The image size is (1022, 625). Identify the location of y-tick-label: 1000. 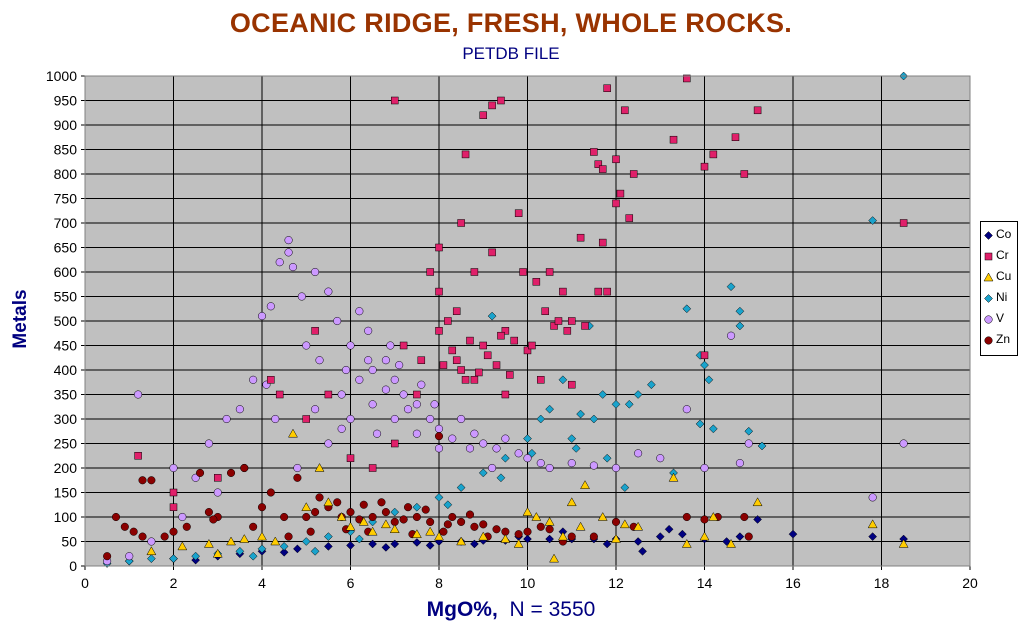
(61, 76).